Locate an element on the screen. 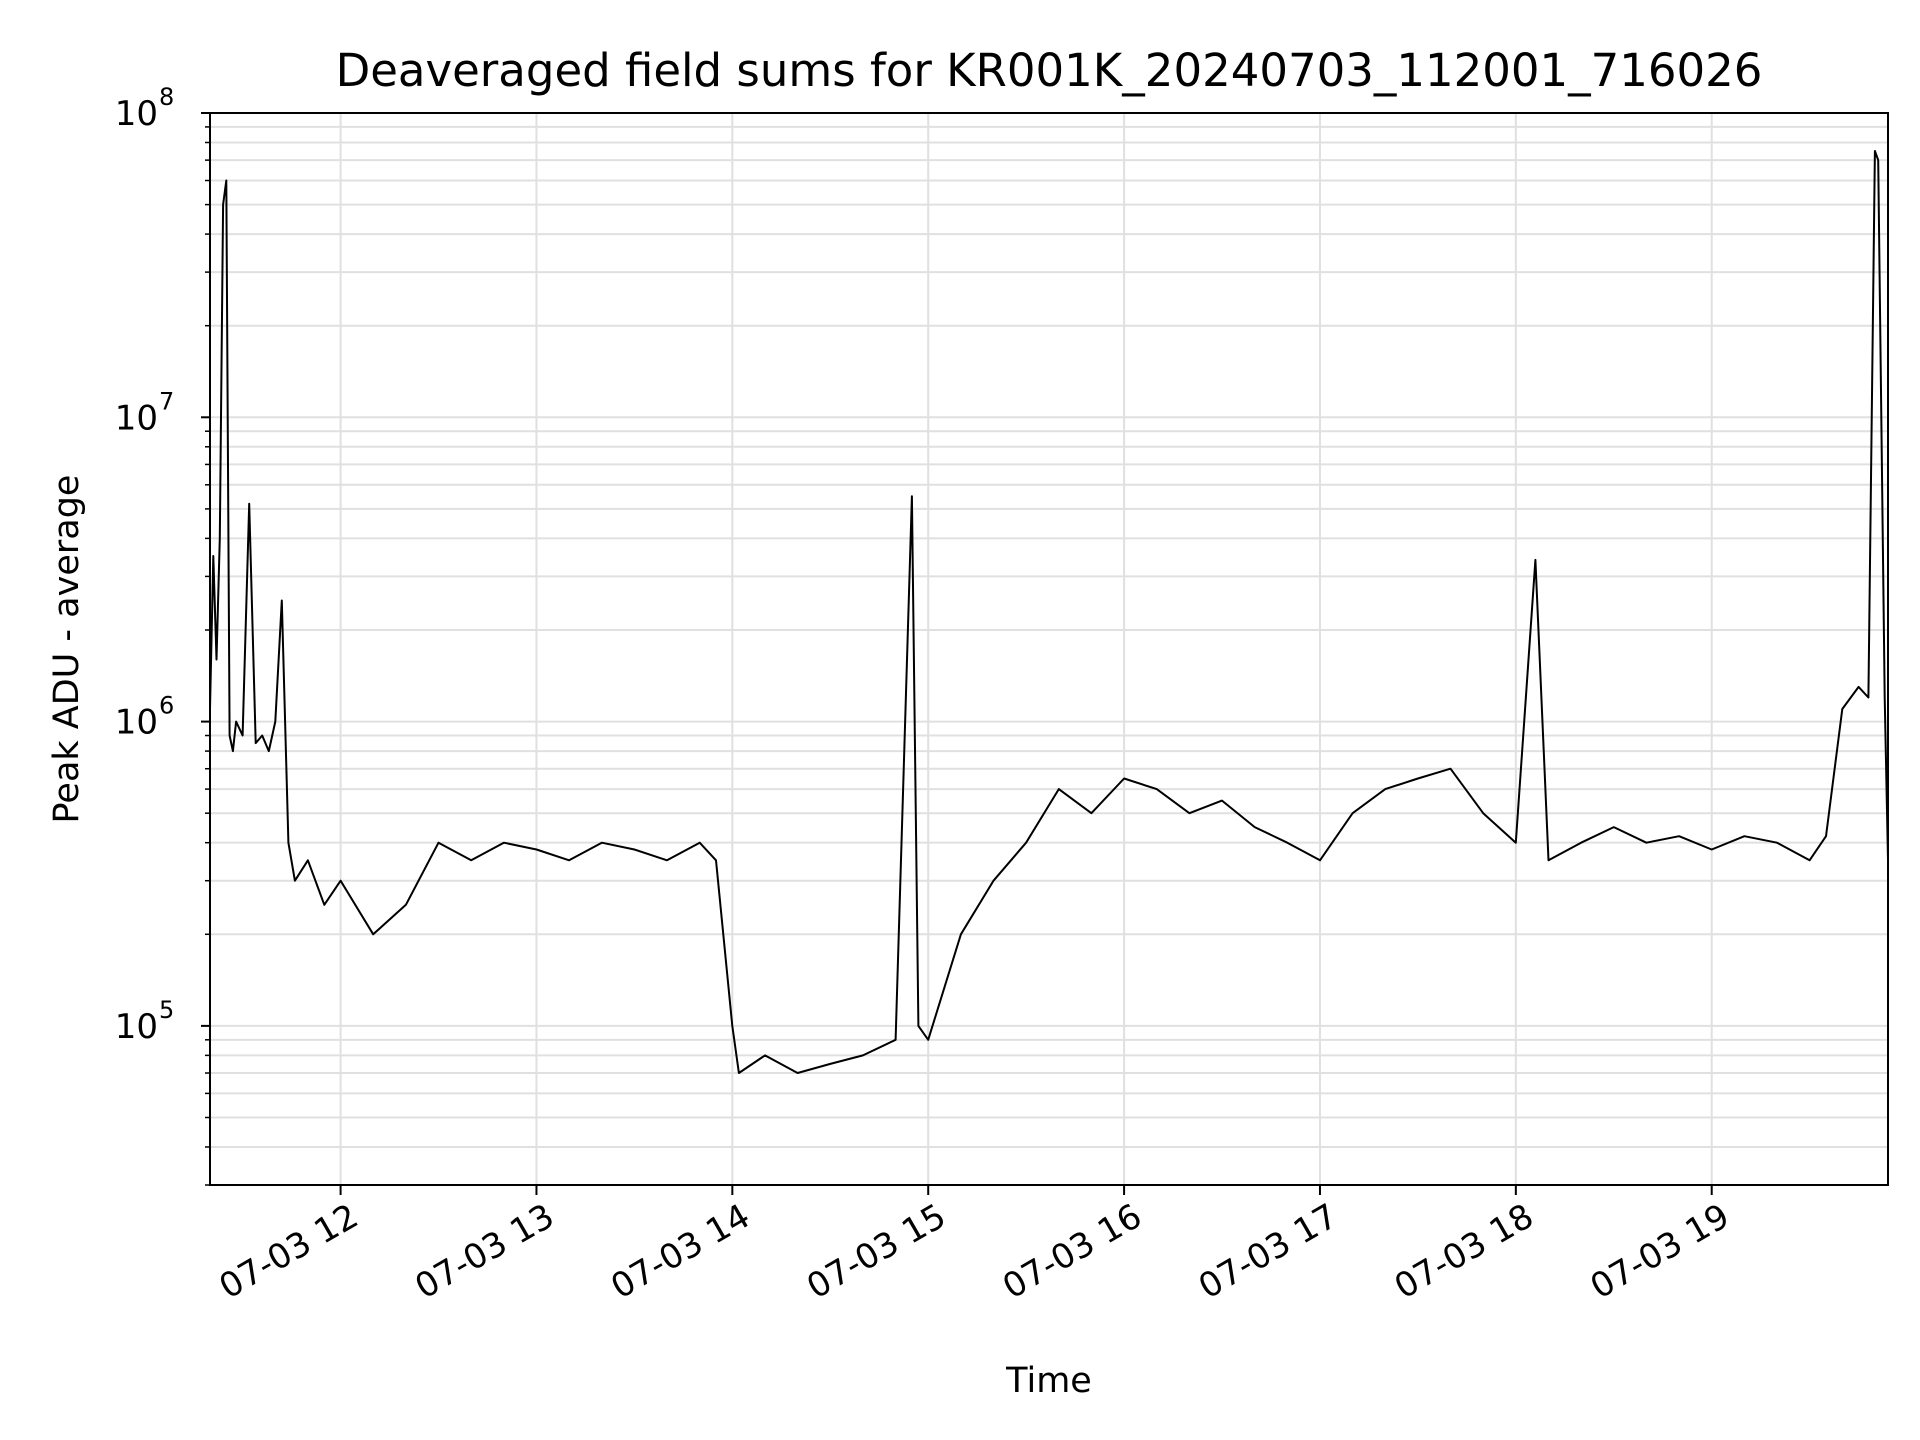  y-tick-exponent: 6 is located at coordinates (166, 706).